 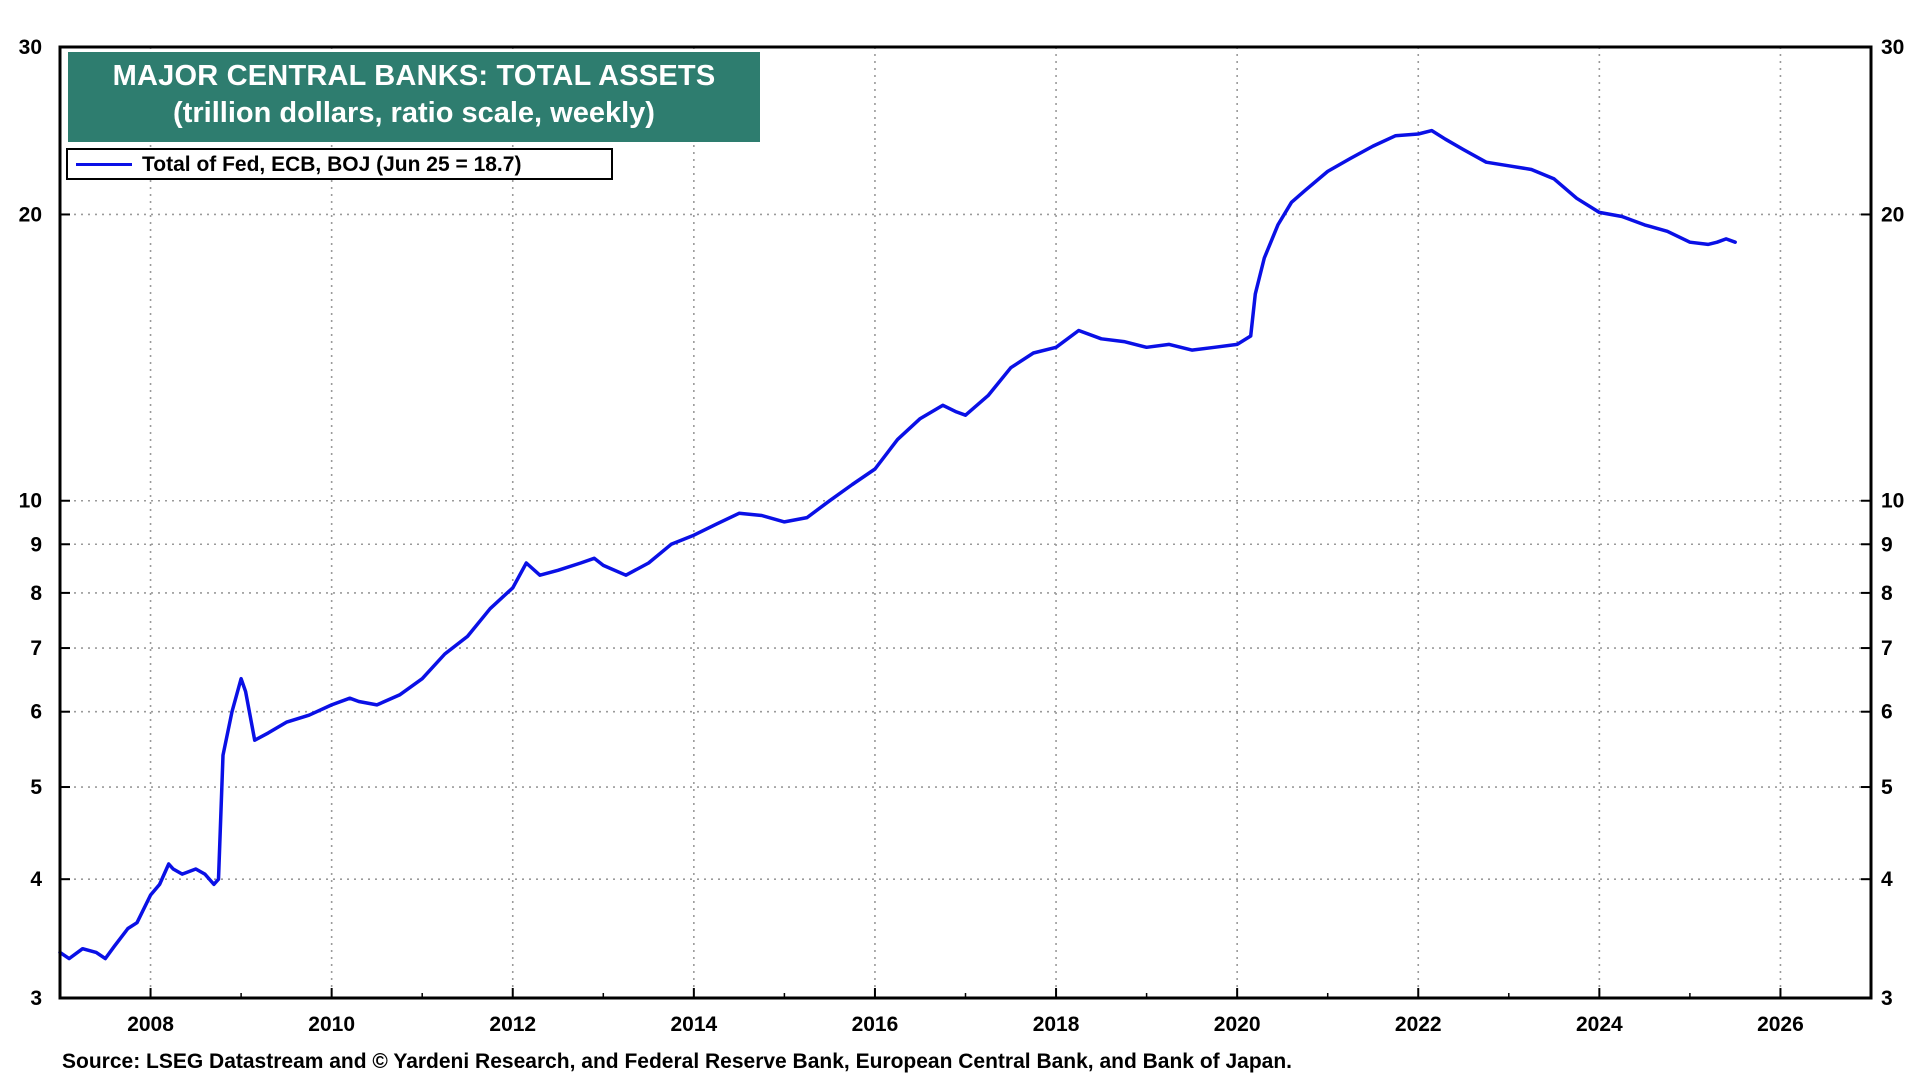 I want to click on x-tick-label-2020: 2020, so click(x=1237, y=1024).